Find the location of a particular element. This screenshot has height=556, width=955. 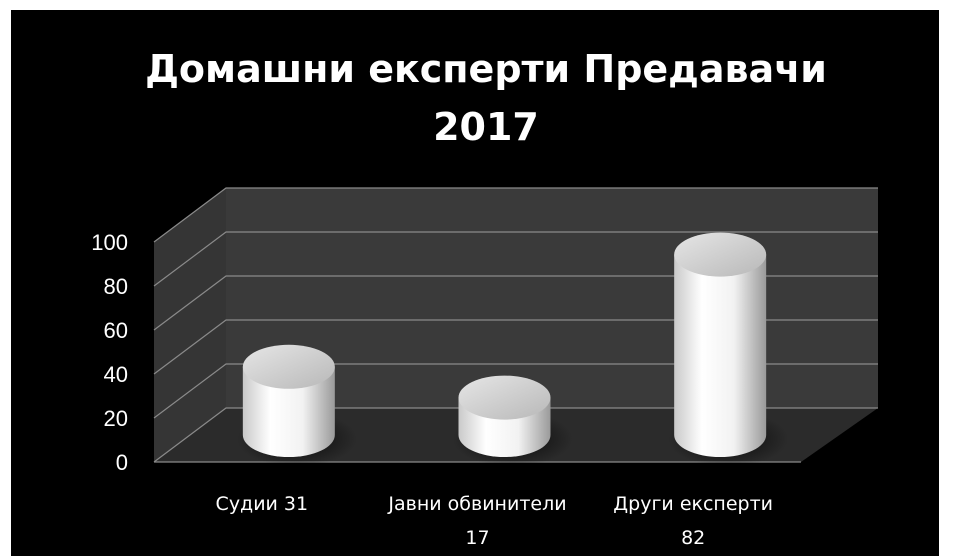

y-tick-label: 60 is located at coordinates (116, 330).